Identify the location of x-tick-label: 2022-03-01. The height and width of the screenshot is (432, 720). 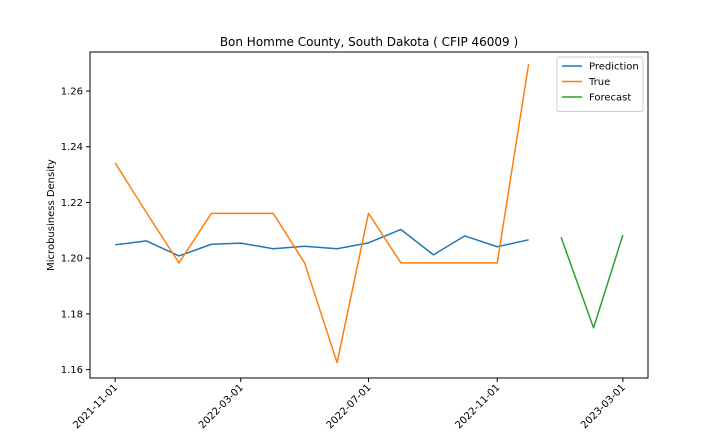
(221, 406).